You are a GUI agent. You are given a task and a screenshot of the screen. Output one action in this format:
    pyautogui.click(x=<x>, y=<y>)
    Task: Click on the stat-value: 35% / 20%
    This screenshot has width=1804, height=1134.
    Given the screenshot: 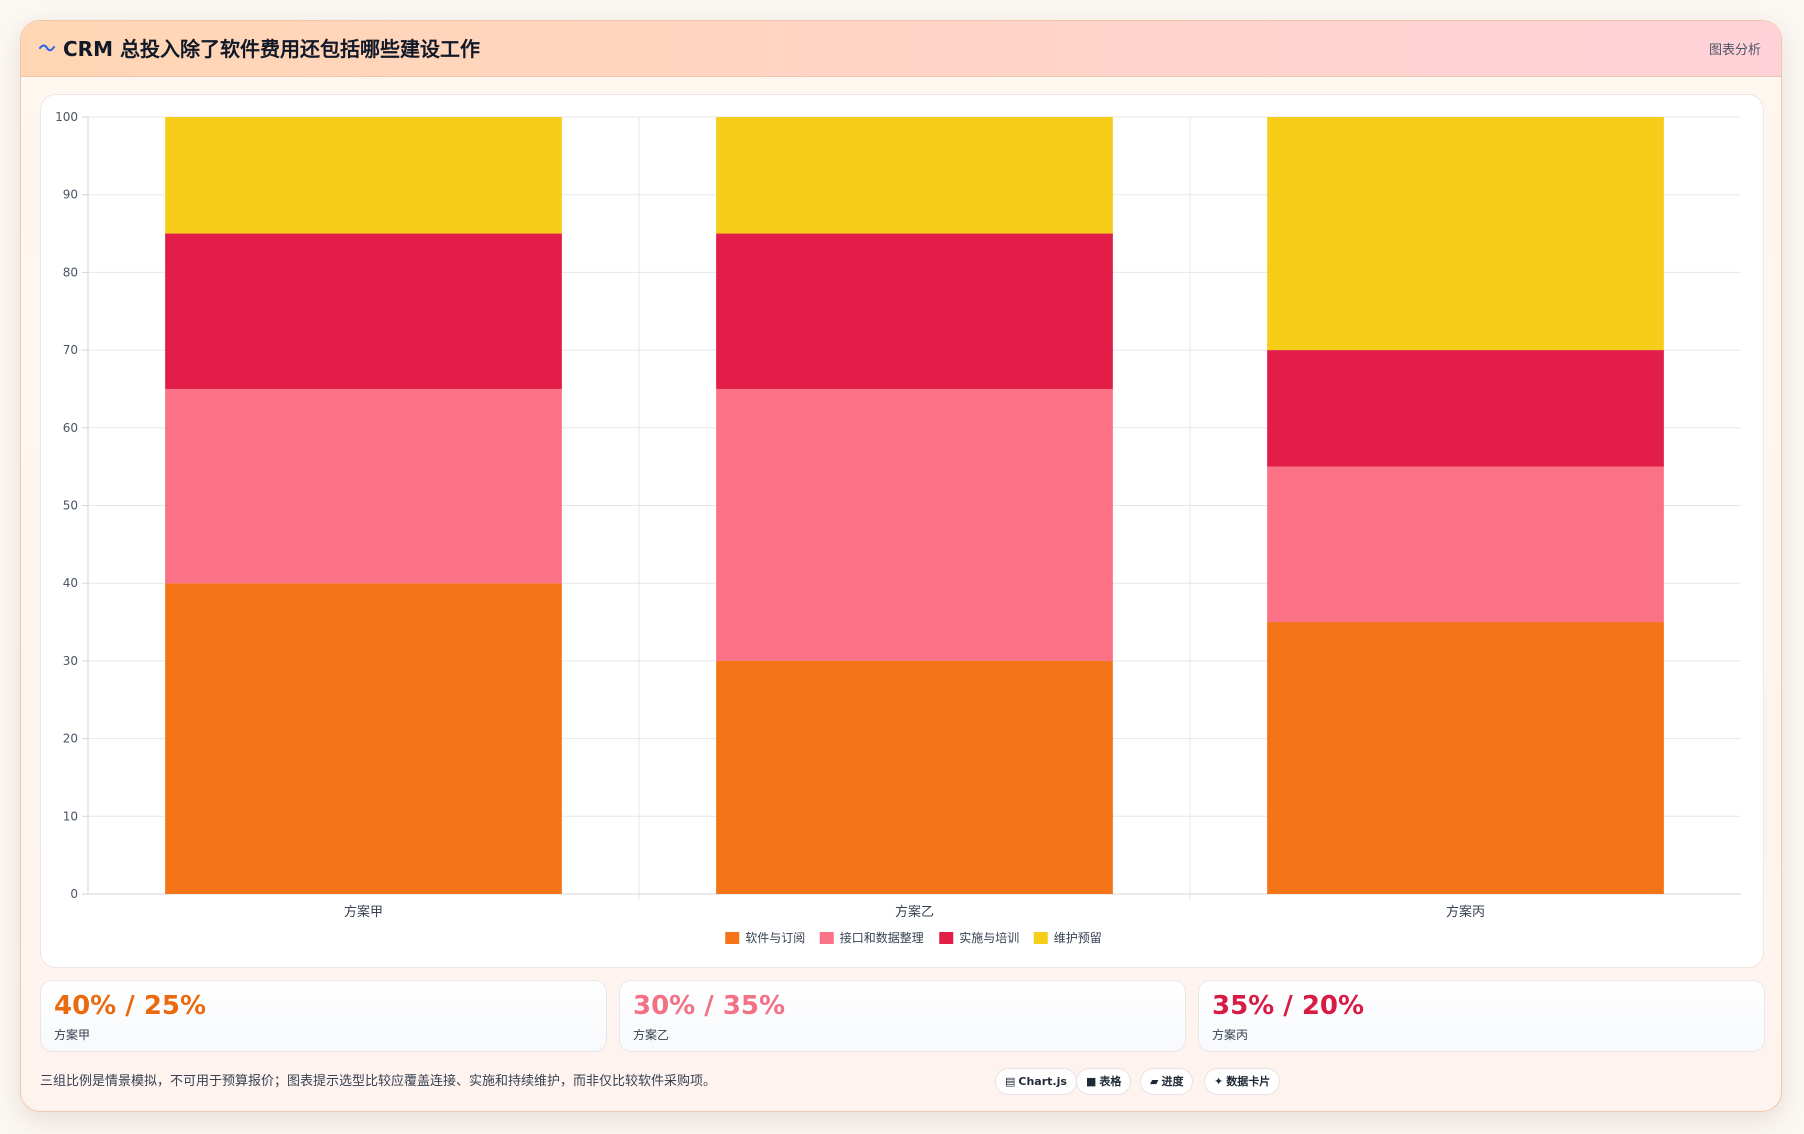 What is the action you would take?
    pyautogui.click(x=1288, y=1006)
    